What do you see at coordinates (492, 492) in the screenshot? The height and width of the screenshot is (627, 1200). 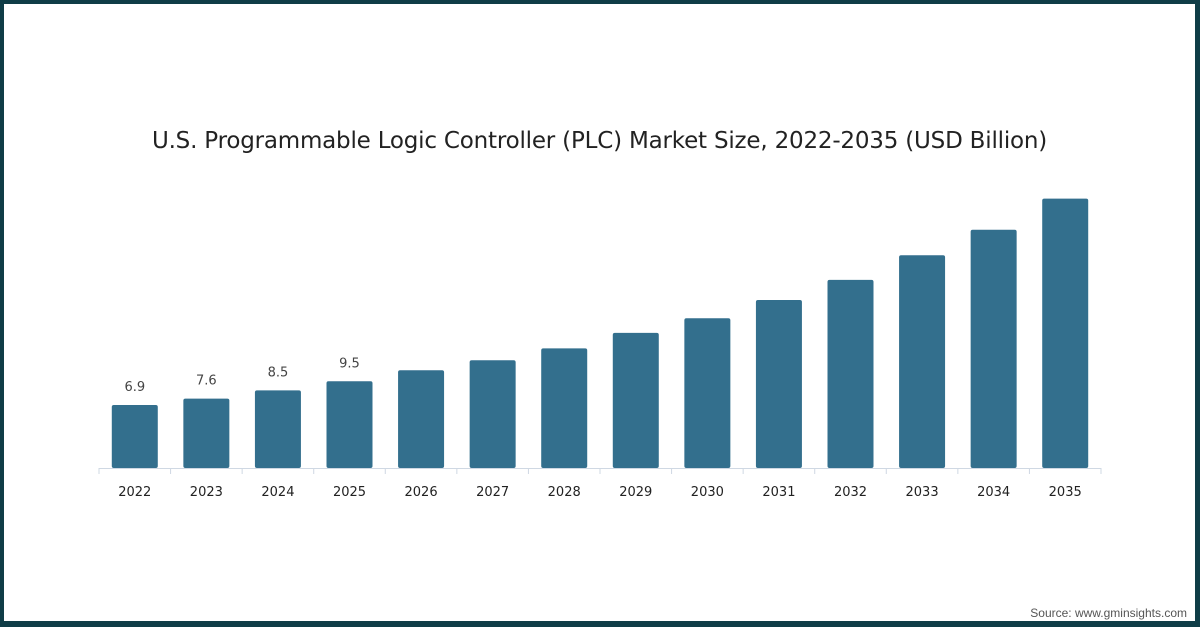 I see `x-tick-label: 2027` at bounding box center [492, 492].